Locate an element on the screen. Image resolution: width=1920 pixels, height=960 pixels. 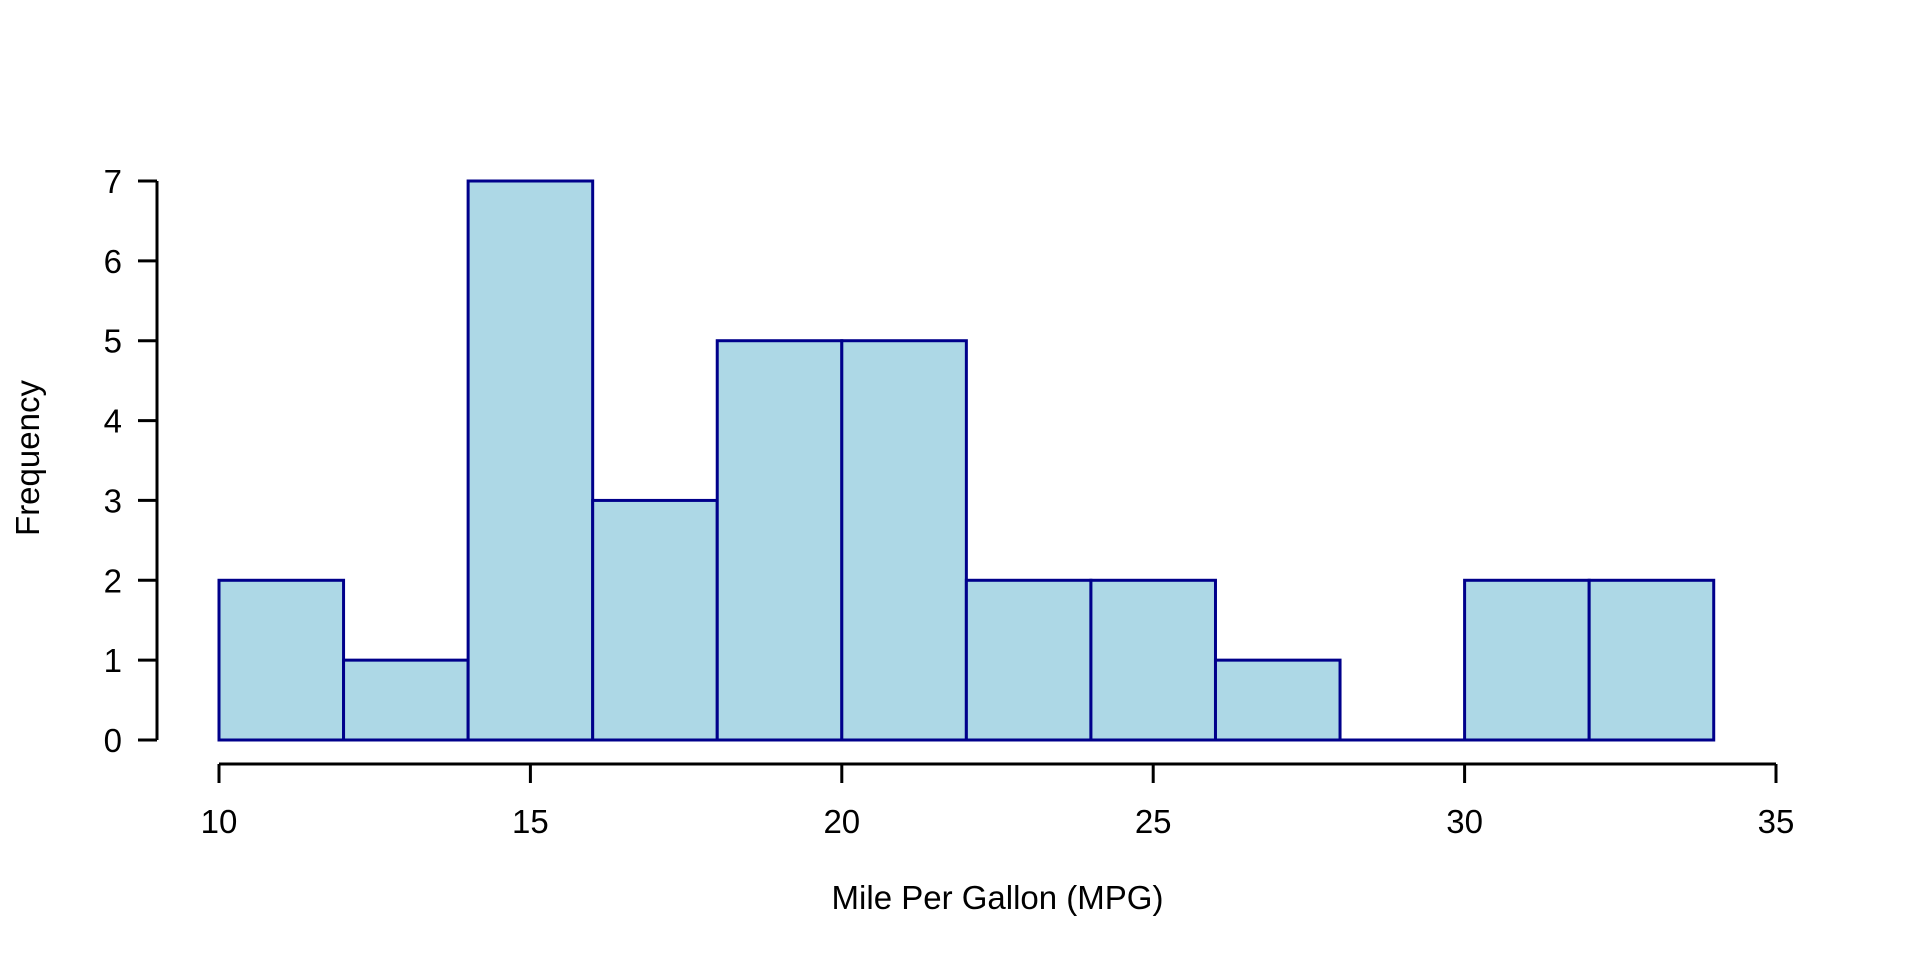
x-tick-label: 30 is located at coordinates (1464, 821).